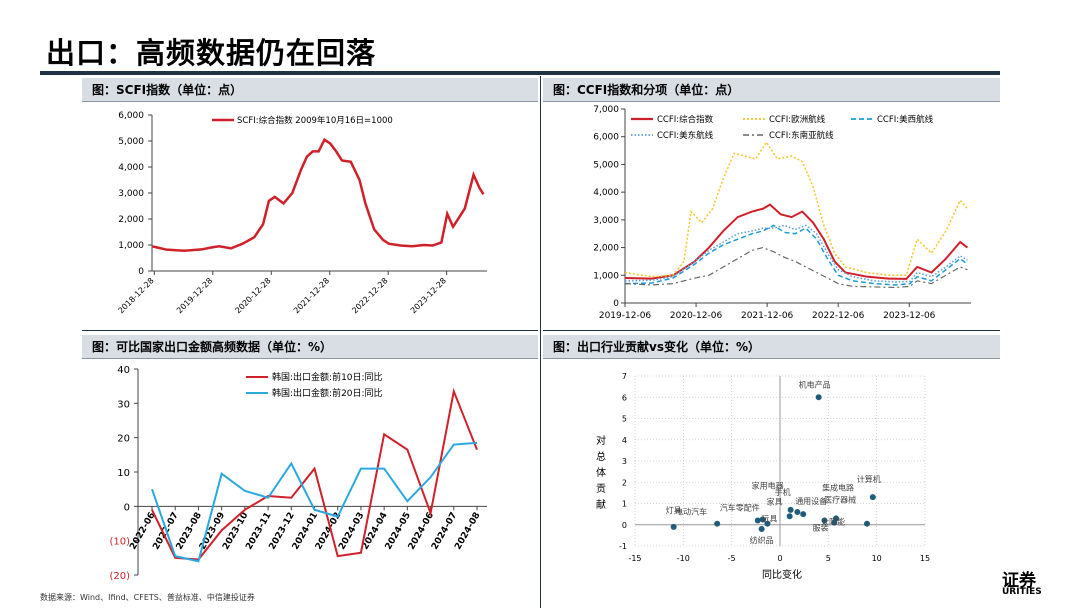 This screenshot has height=608, width=1080. What do you see at coordinates (771, 330) in the screenshot?
I see `horizontal-divider-right` at bounding box center [771, 330].